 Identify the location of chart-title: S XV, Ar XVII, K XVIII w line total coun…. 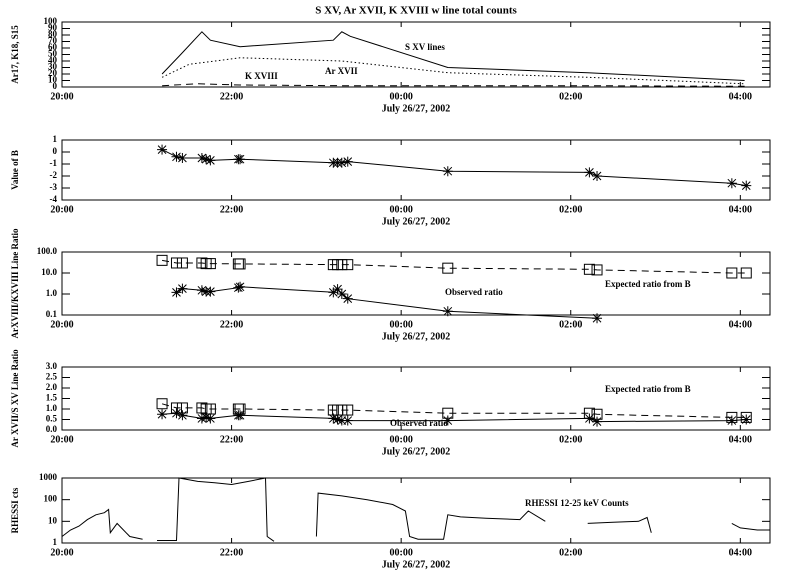
(416, 11).